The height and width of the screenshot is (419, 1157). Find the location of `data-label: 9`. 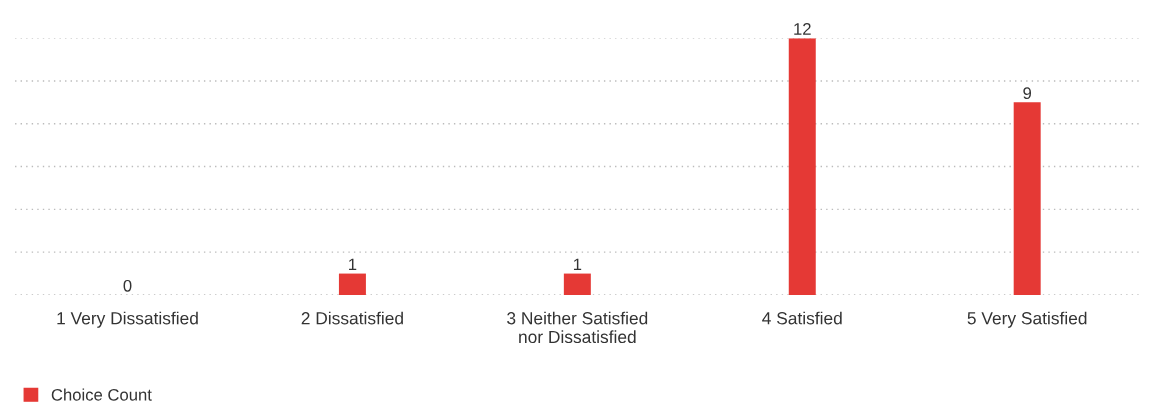

data-label: 9 is located at coordinates (1027, 93).